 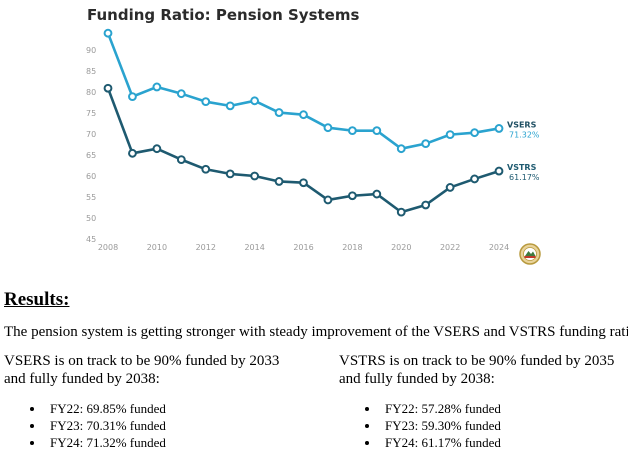 I want to click on vstrs-heading-line2: and fully funded by 2038:, so click(x=417, y=379).